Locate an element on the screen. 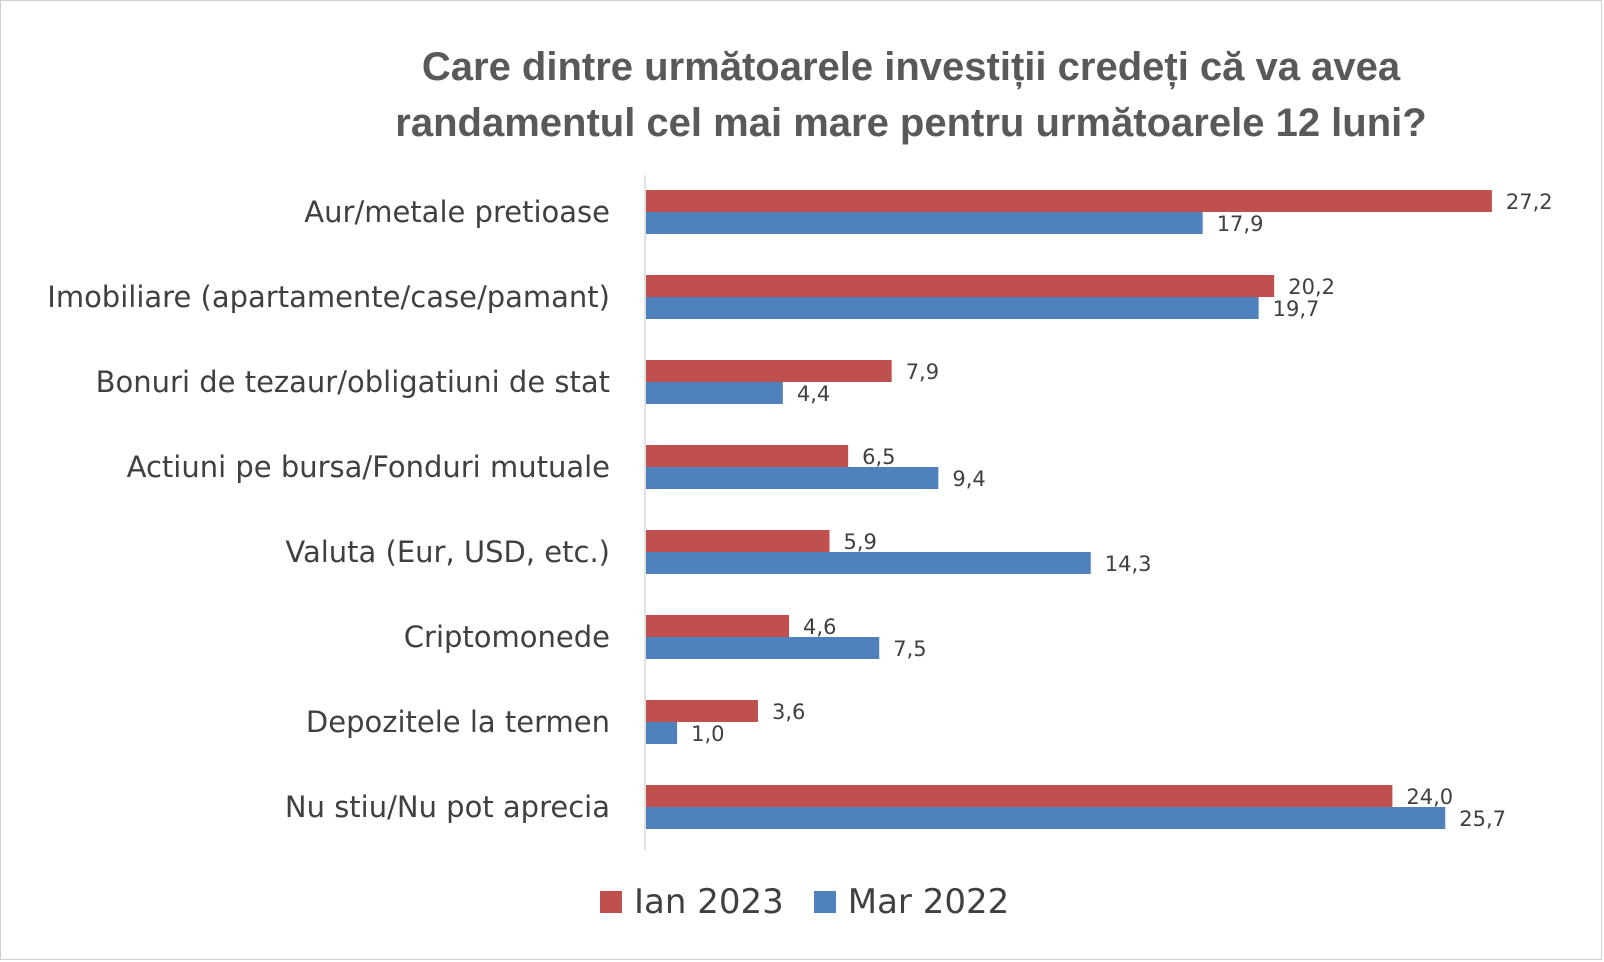 Image resolution: width=1604 pixels, height=962 pixels. legend-item-ian-2023: Ian 2023 is located at coordinates (692, 902).